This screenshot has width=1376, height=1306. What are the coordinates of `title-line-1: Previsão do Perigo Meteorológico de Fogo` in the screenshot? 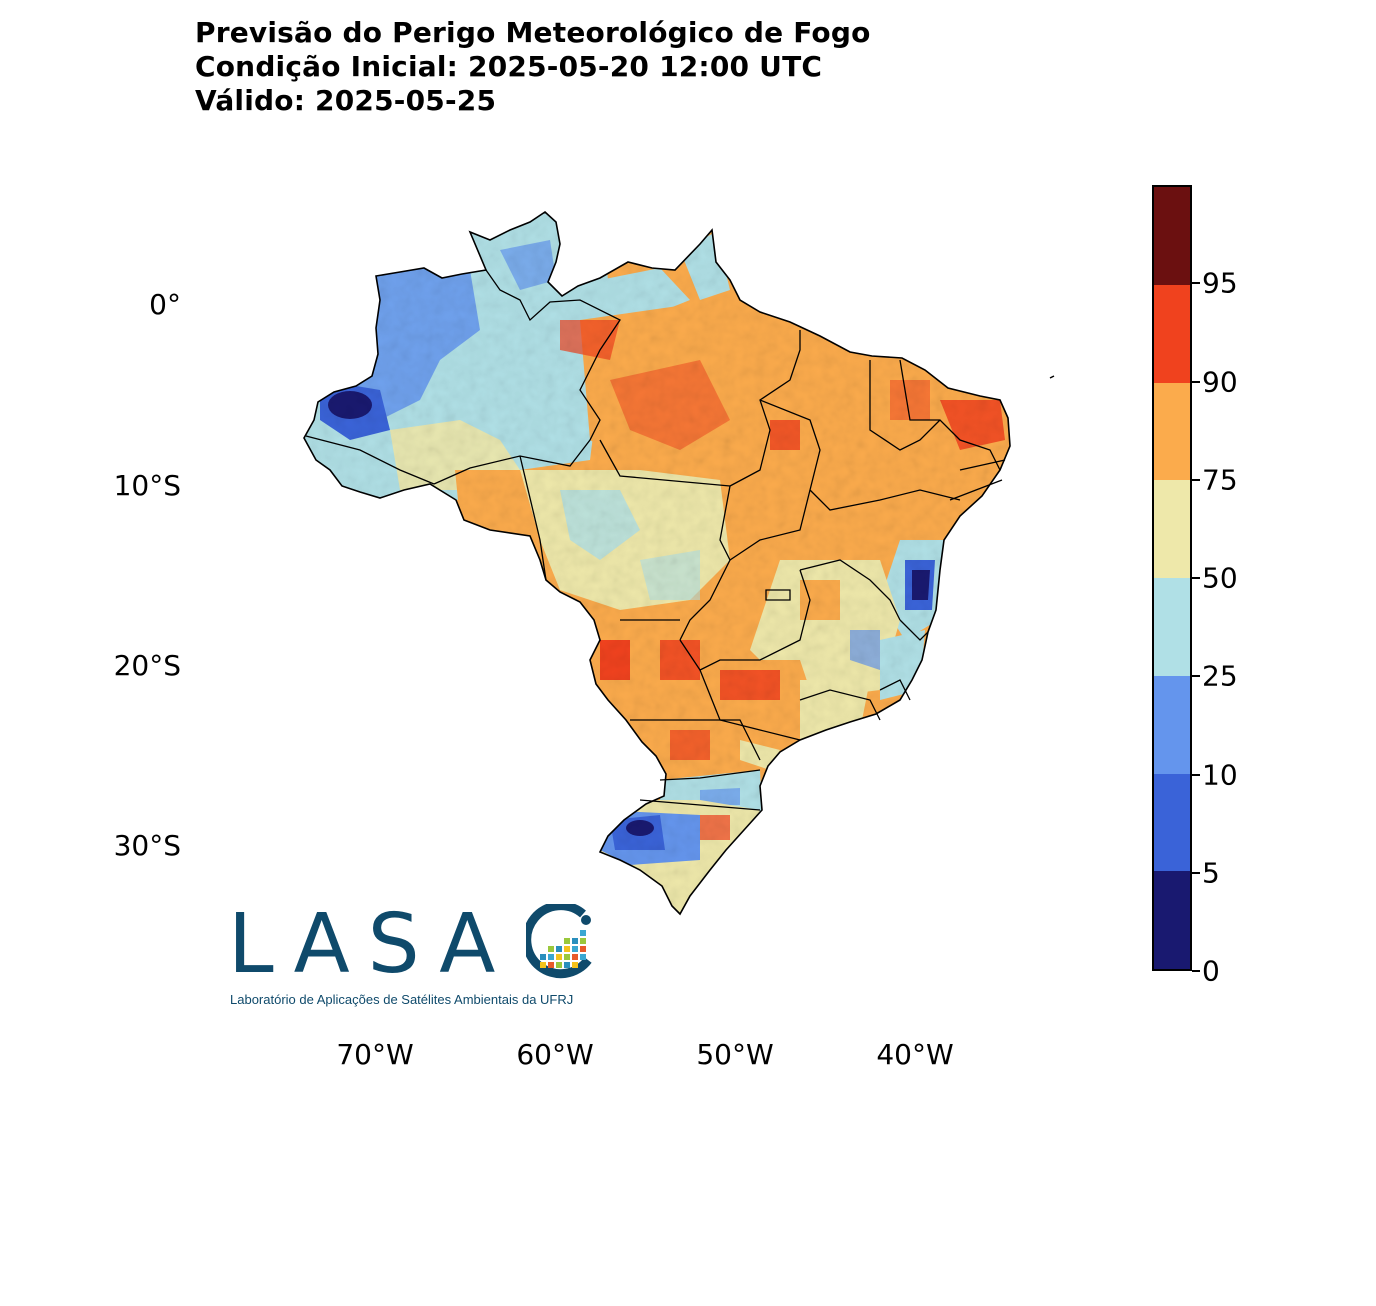 It's located at (533, 32).